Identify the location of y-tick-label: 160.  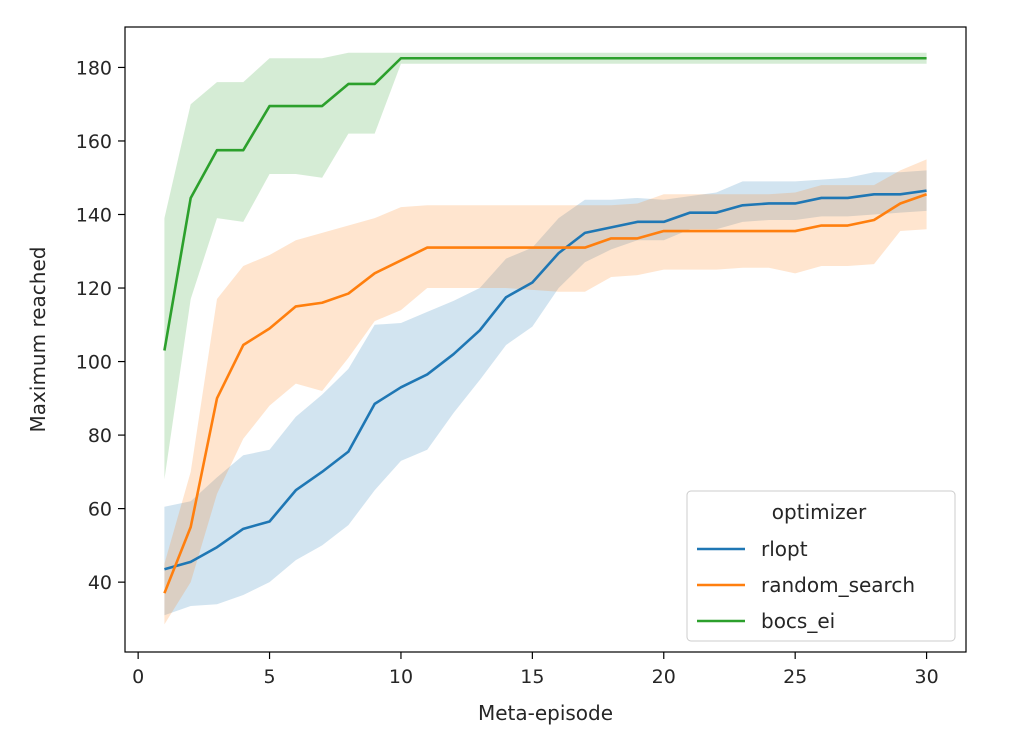
(94, 142).